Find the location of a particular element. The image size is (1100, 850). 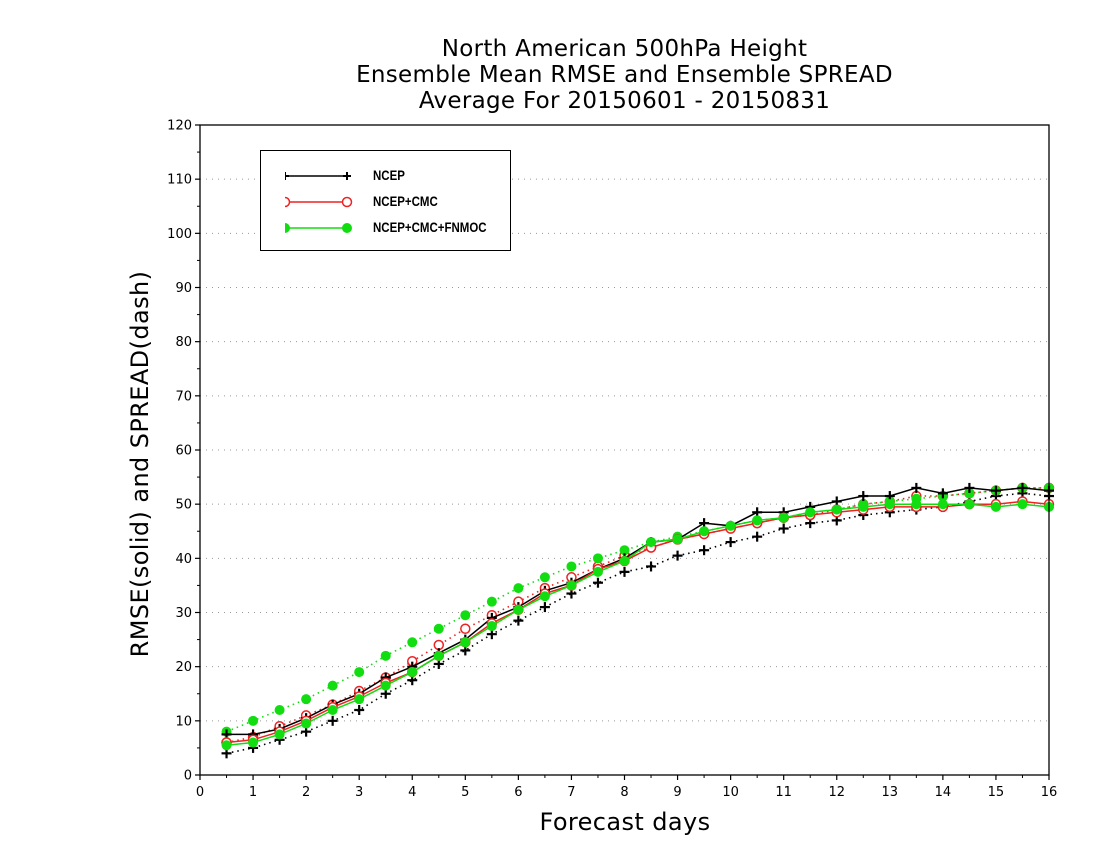

y-tick-label: 120 is located at coordinates (179, 126).